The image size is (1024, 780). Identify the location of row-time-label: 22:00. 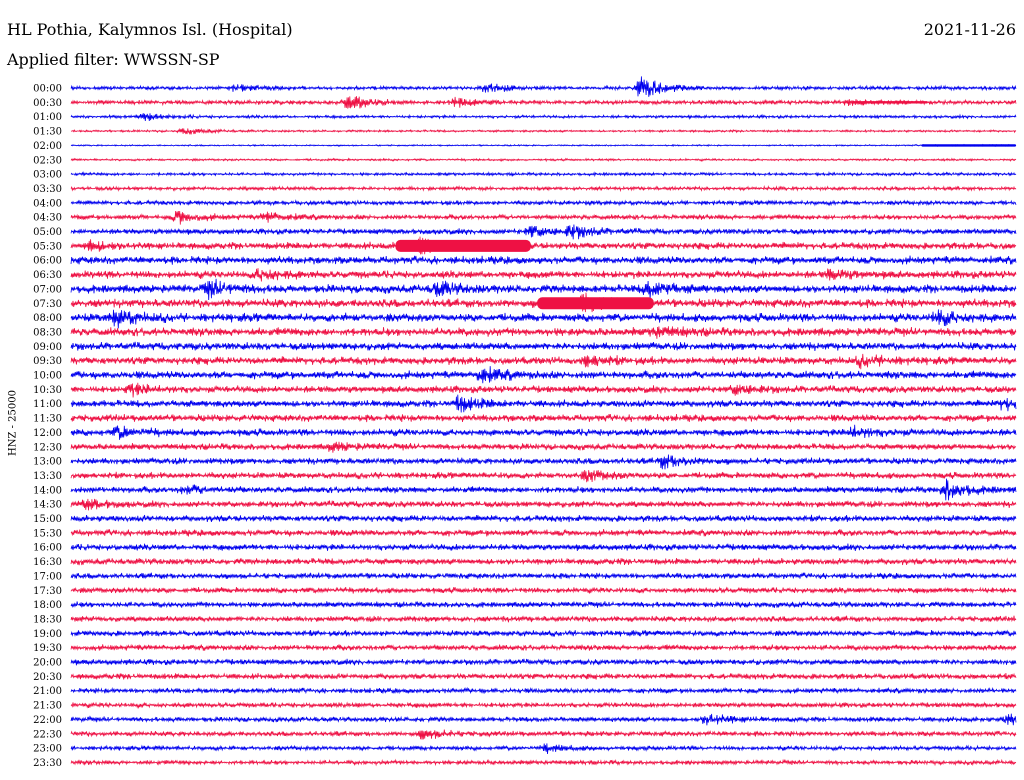
(47, 720).